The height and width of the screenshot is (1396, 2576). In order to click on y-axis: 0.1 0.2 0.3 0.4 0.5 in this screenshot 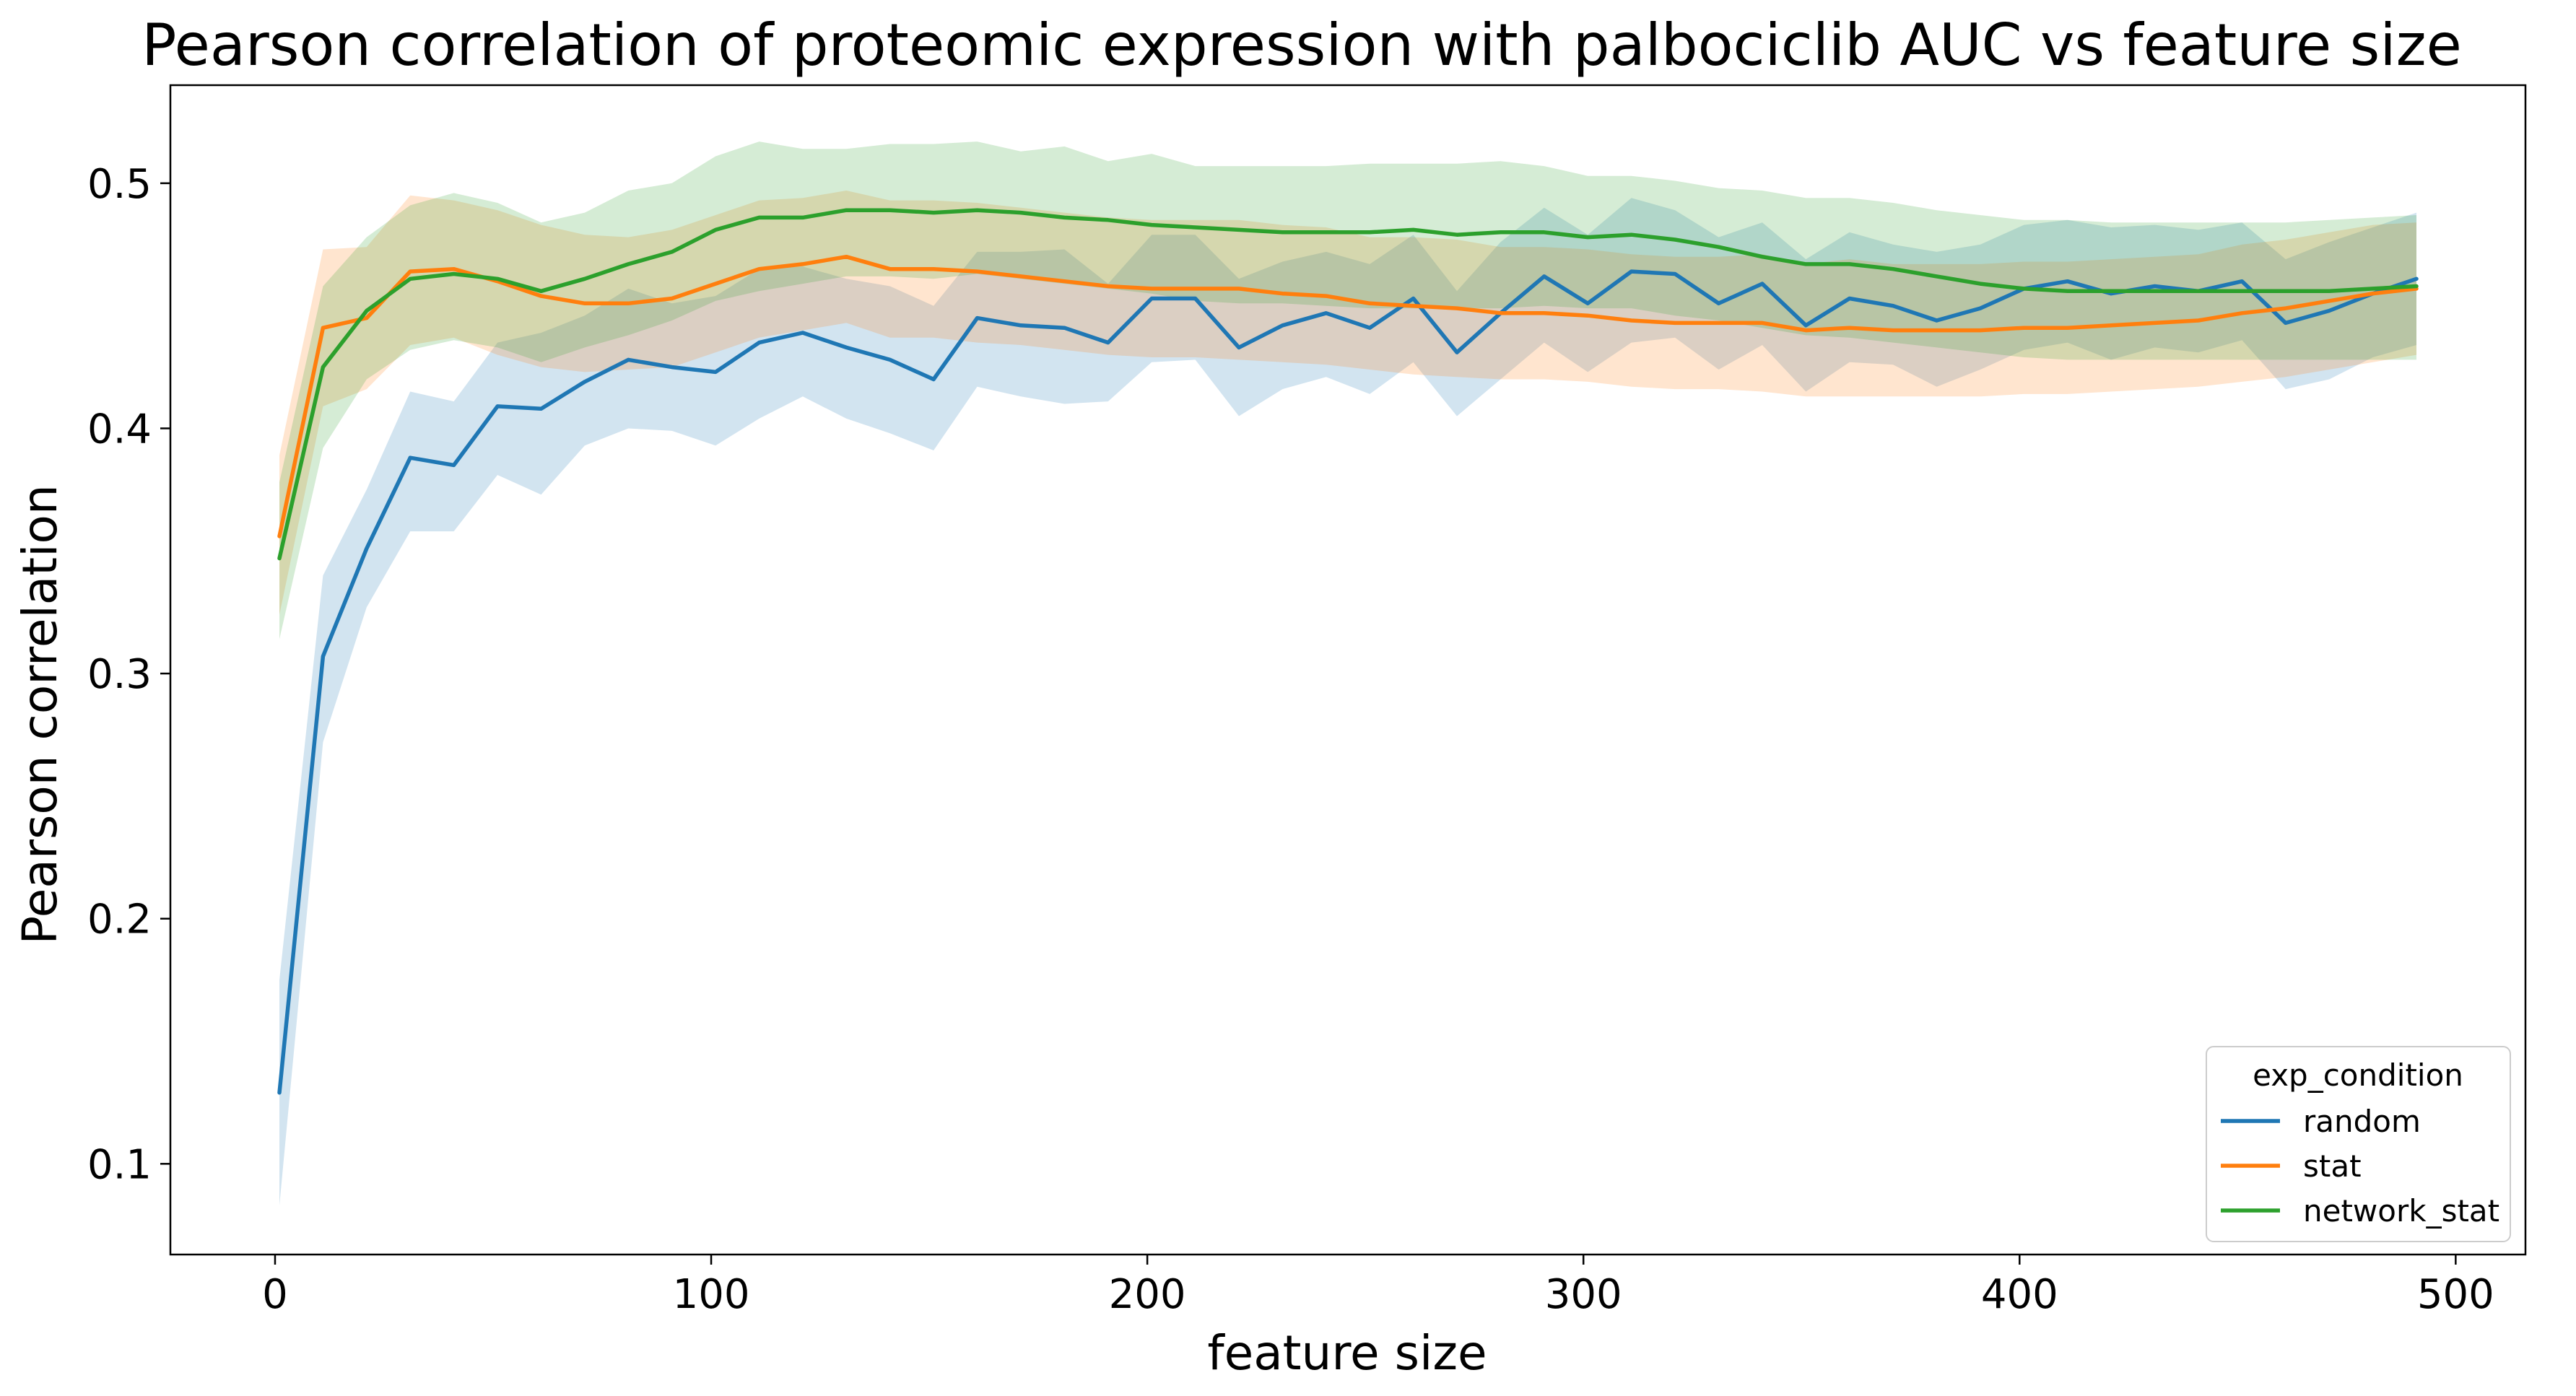, I will do `click(128, 674)`.